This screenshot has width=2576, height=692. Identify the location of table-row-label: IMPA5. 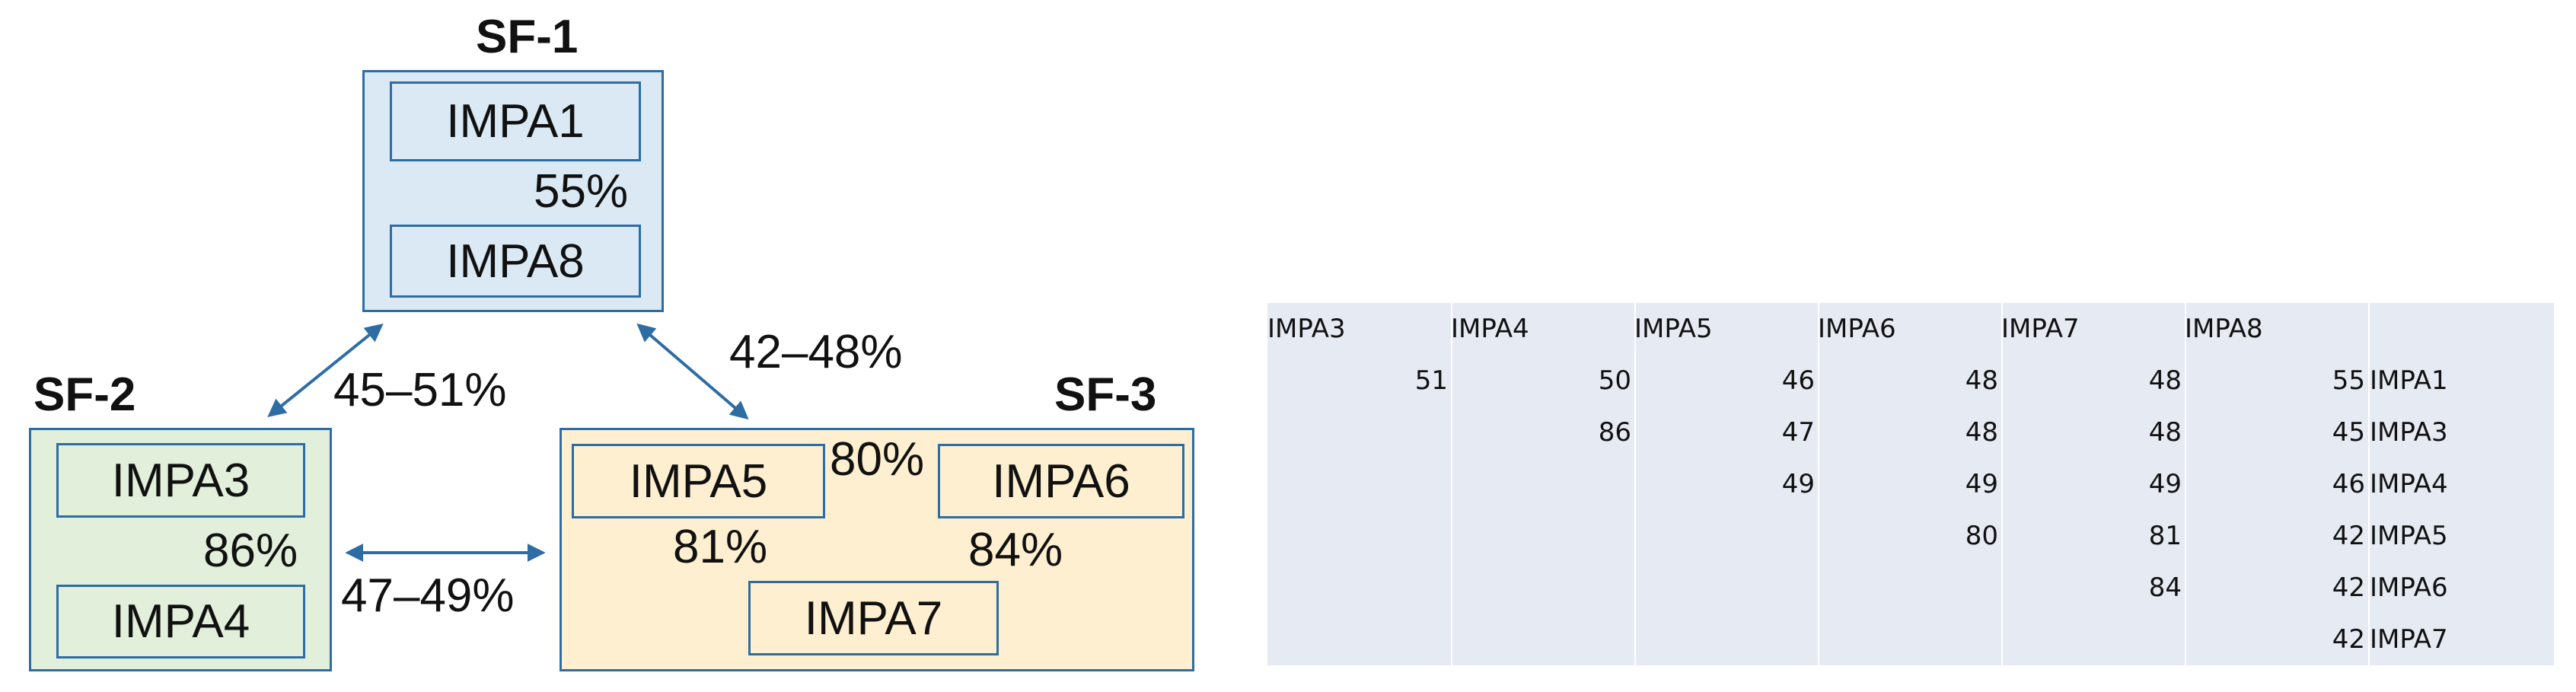
(2409, 536).